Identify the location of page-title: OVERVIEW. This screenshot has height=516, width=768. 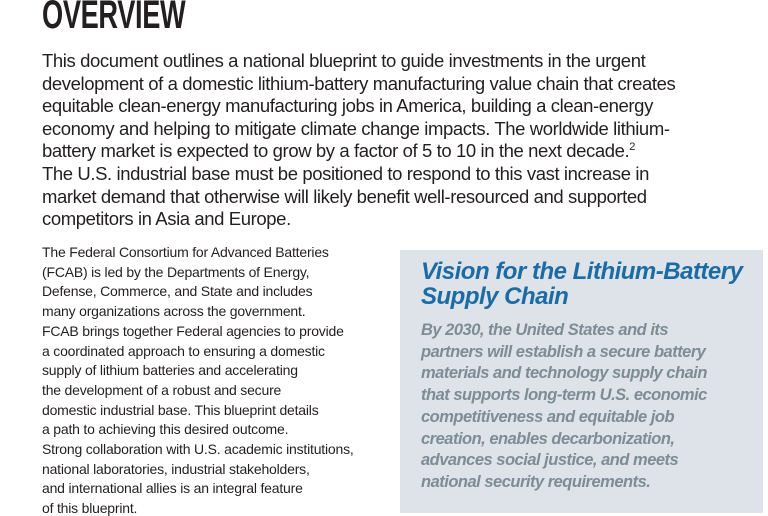
(114, 18).